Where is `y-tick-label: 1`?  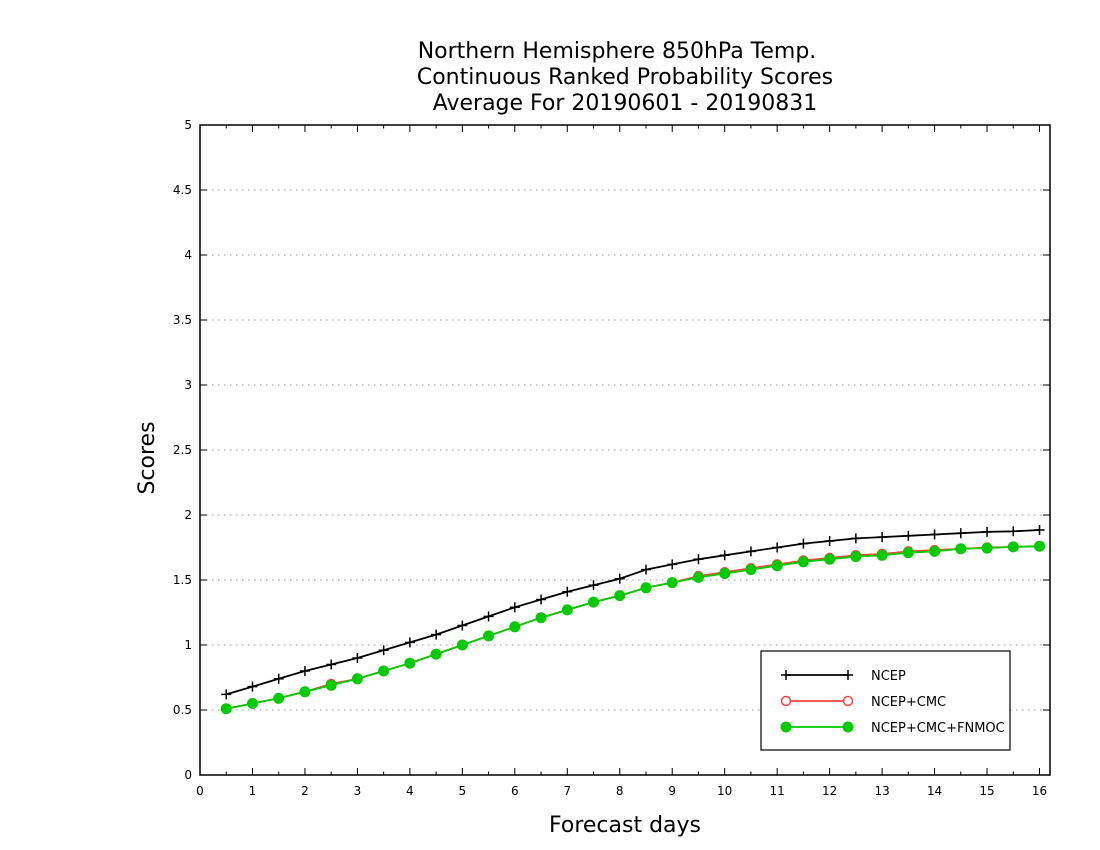
y-tick-label: 1 is located at coordinates (188, 645).